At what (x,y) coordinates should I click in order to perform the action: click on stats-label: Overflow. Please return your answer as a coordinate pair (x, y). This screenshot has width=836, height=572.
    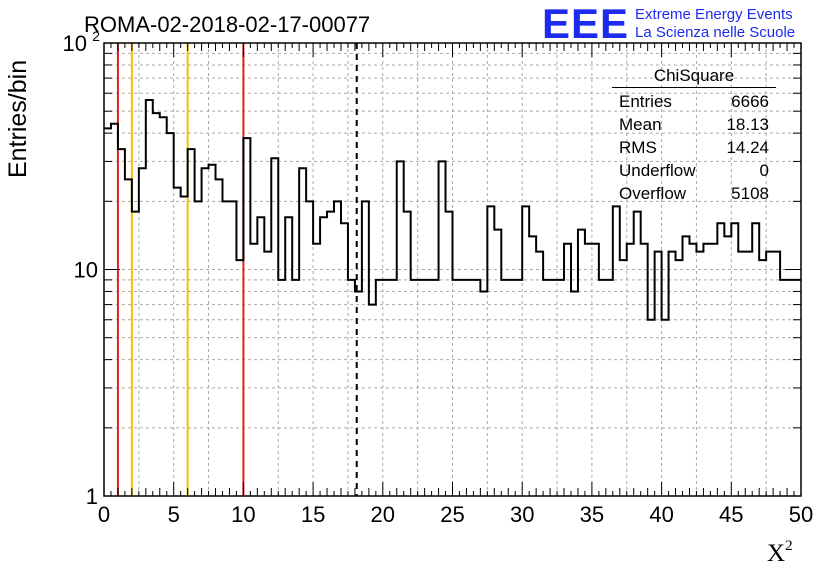
    Looking at the image, I should click on (653, 193).